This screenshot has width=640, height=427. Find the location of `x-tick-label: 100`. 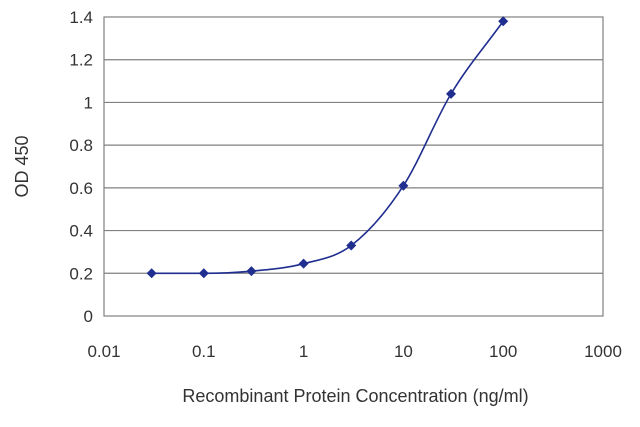

x-tick-label: 100 is located at coordinates (503, 351).